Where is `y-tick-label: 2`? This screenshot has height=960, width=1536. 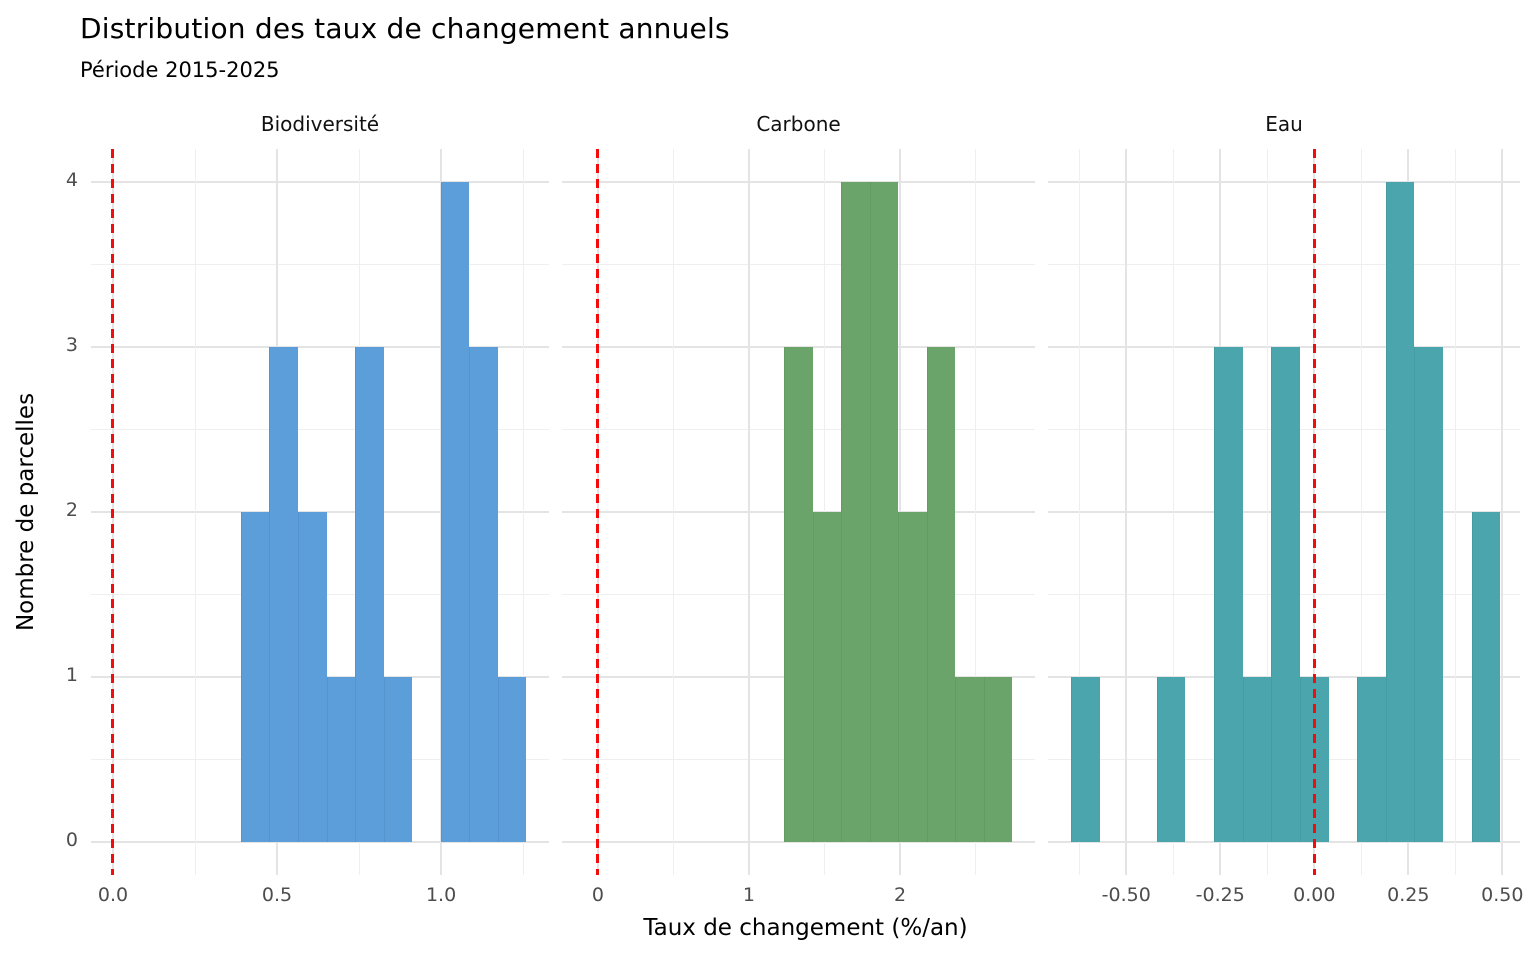 y-tick-label: 2 is located at coordinates (71, 510).